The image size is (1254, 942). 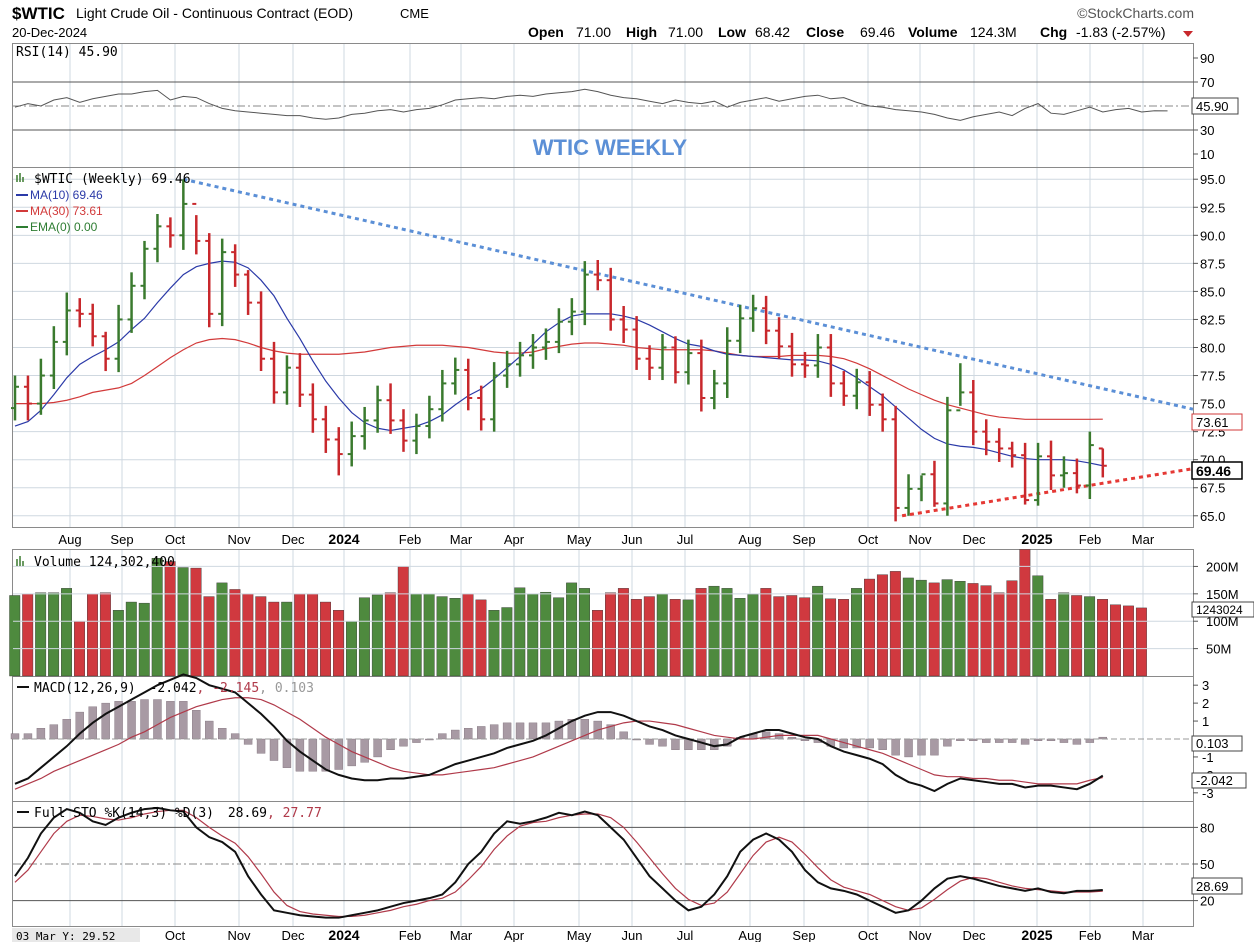 I want to click on macd-hist-tag, so click(x=1217, y=743).